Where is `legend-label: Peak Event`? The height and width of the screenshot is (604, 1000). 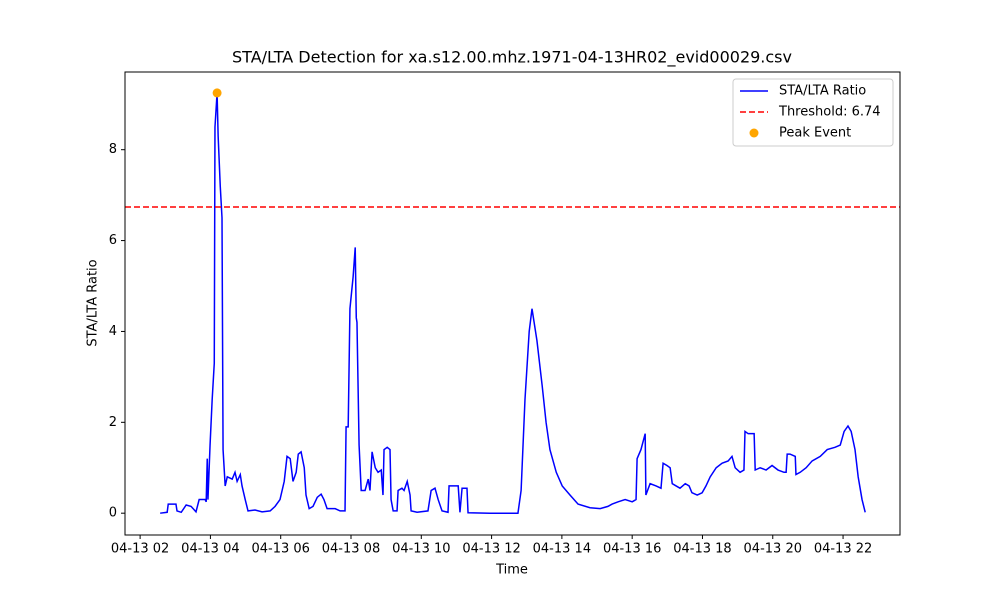
legend-label: Peak Event is located at coordinates (815, 133).